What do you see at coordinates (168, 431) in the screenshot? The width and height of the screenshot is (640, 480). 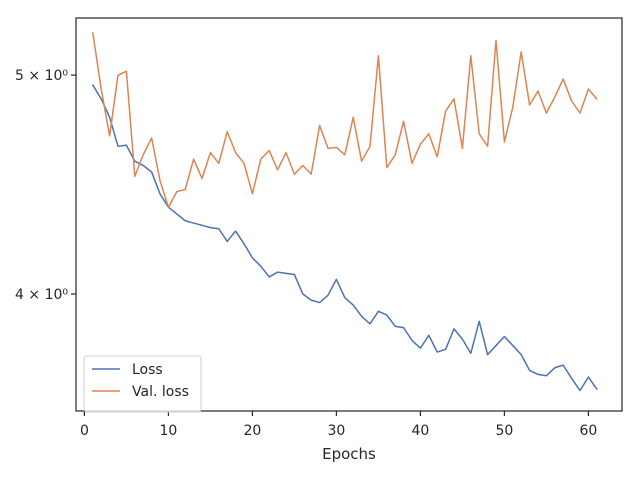 I see `x-tick-label: 10` at bounding box center [168, 431].